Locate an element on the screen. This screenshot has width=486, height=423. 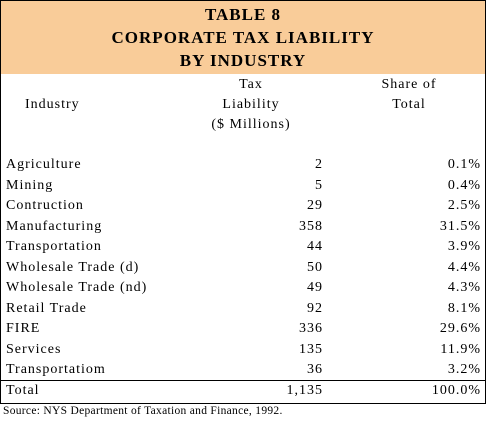
tax-cell: 49 is located at coordinates (315, 287).